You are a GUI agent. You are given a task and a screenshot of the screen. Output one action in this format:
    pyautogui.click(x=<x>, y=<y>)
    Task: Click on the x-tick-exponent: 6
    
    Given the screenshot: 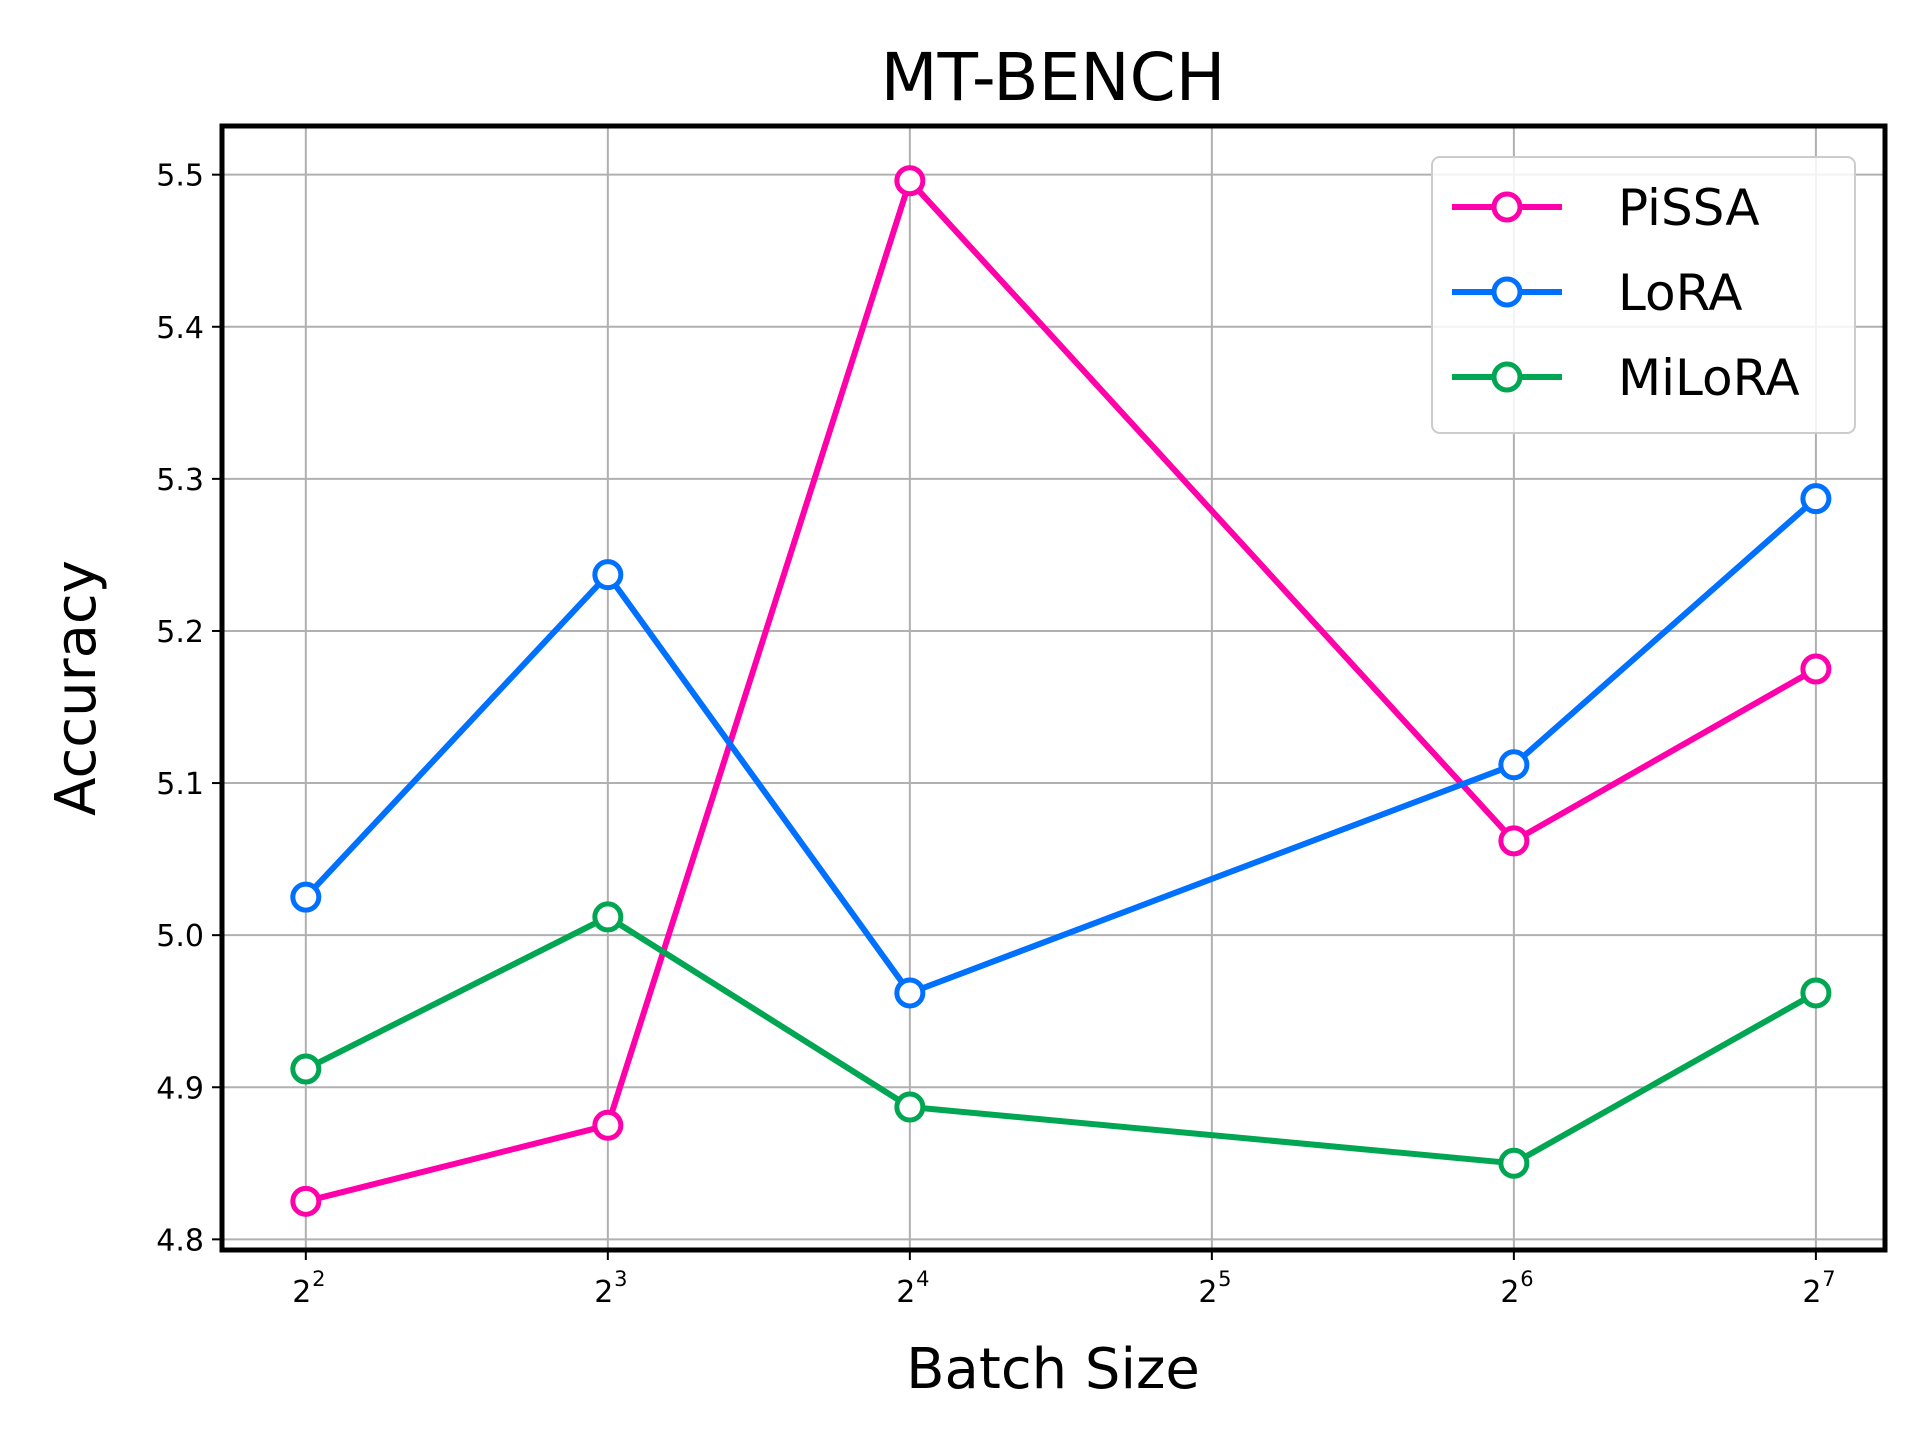 What is the action you would take?
    pyautogui.click(x=1526, y=1279)
    